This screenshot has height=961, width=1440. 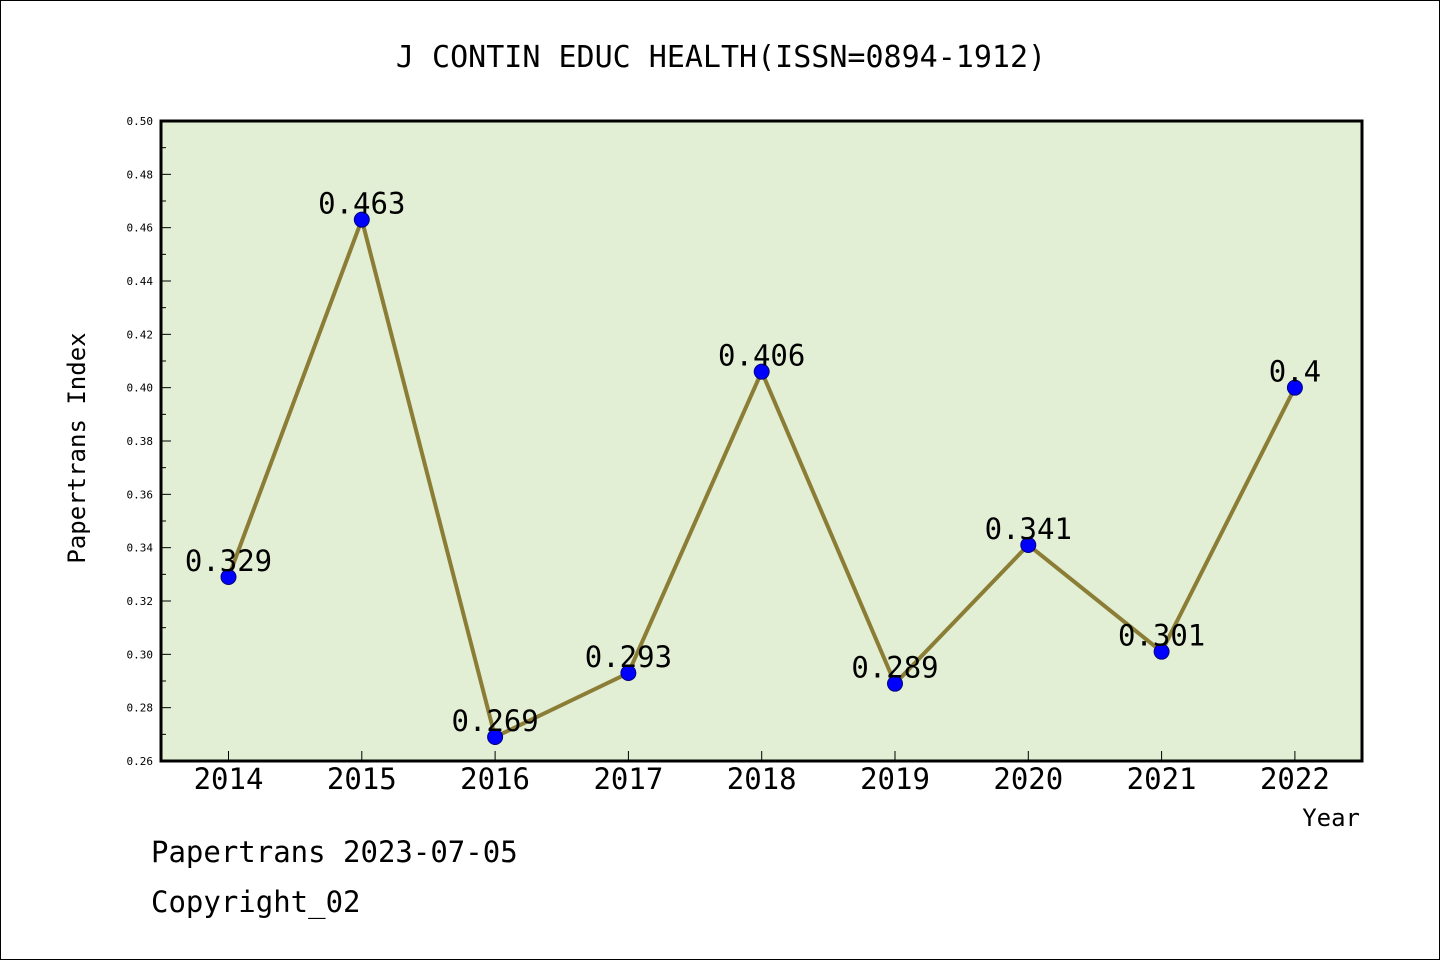 What do you see at coordinates (361, 204) in the screenshot?
I see `data-point-label: 0.463` at bounding box center [361, 204].